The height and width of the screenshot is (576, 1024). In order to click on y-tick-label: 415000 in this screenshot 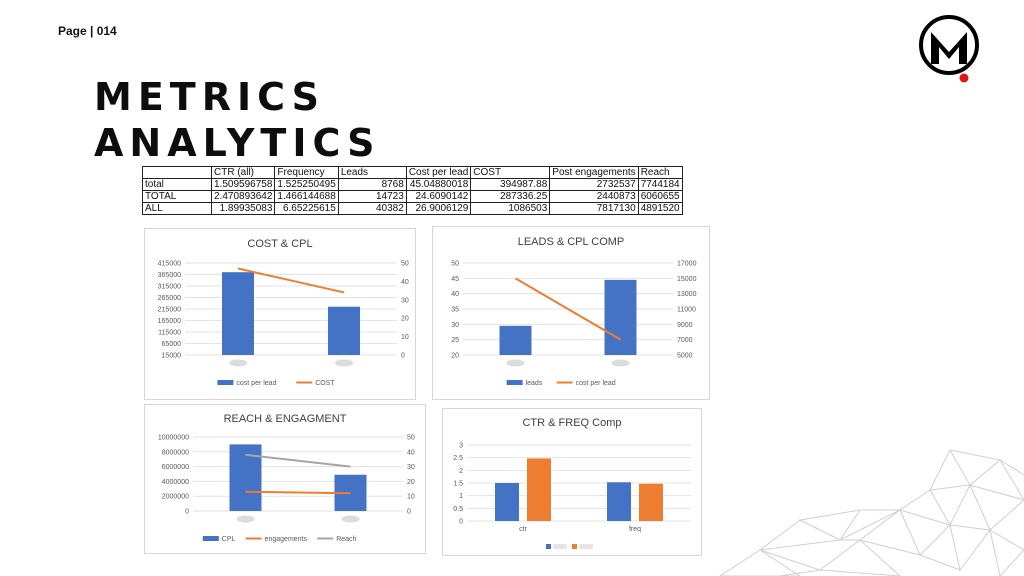, I will do `click(169, 264)`.